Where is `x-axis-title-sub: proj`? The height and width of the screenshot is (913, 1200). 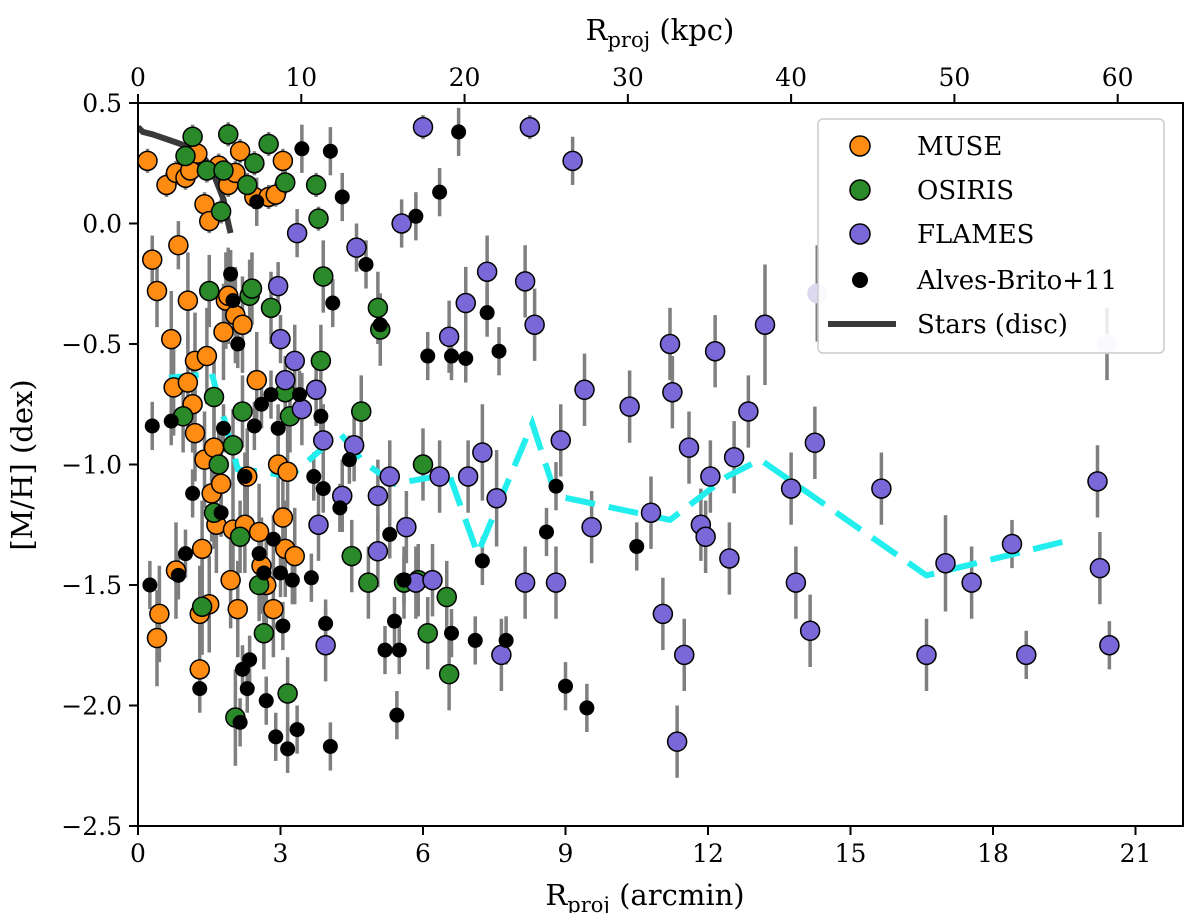 x-axis-title-sub: proj is located at coordinates (588, 903).